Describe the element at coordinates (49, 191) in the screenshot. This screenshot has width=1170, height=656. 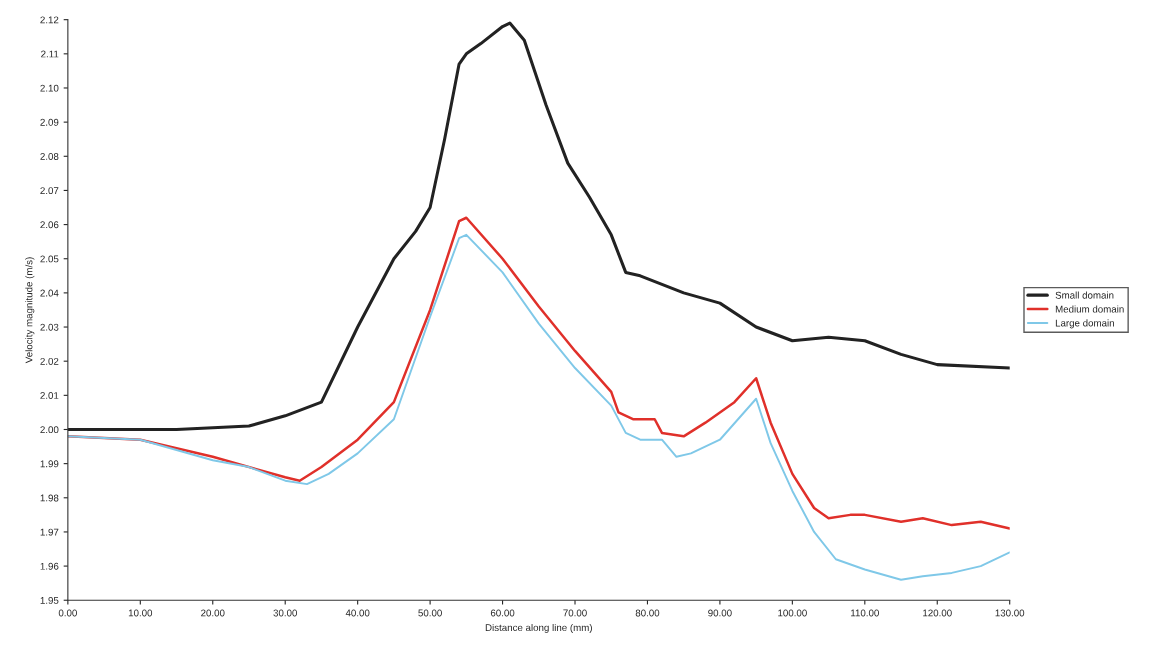
I see `y-tick-label: 2.07` at that location.